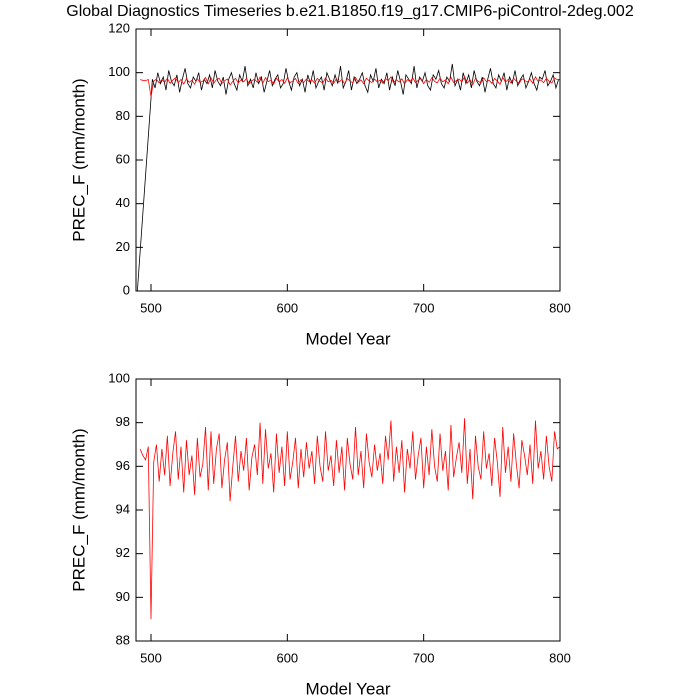 The width and height of the screenshot is (700, 700). Describe the element at coordinates (123, 508) in the screenshot. I see `y-tick-label: 94` at that location.